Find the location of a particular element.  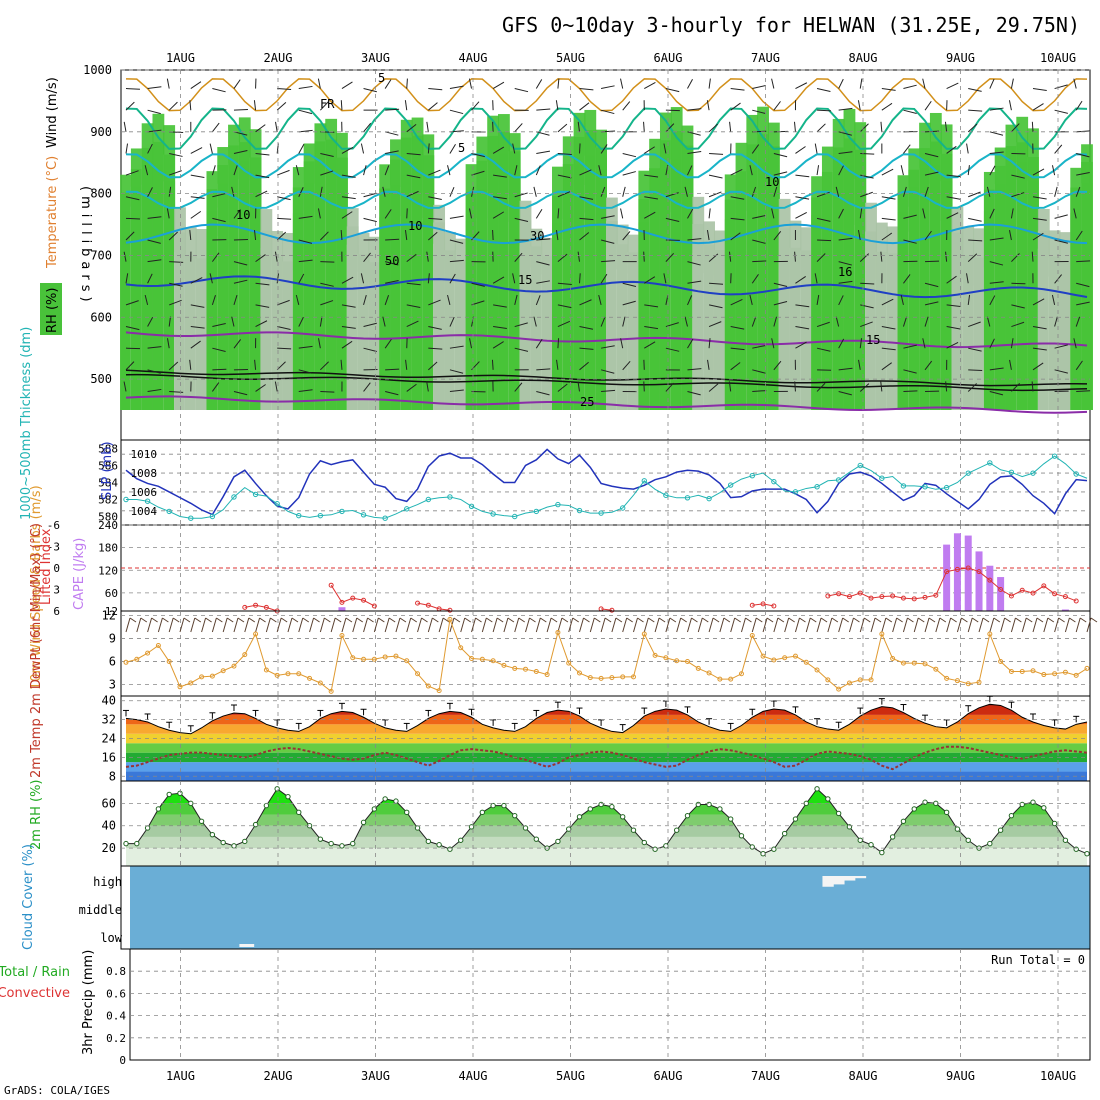

slp-tick: 1004 is located at coordinates (144, 511).